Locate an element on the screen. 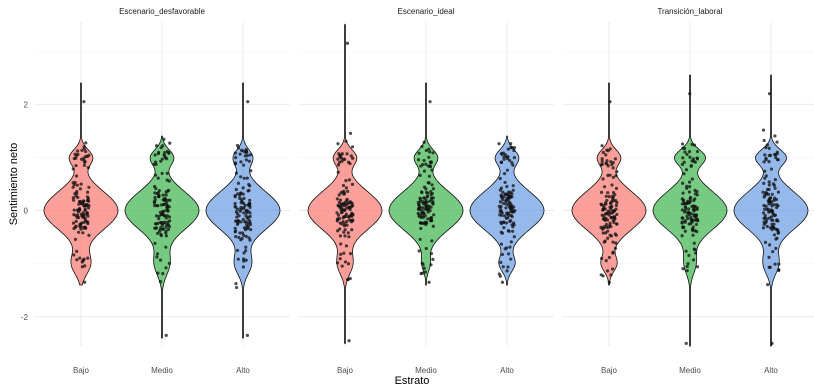 The width and height of the screenshot is (814, 388). y-axis-title: Sentimiento neto is located at coordinates (14, 184).